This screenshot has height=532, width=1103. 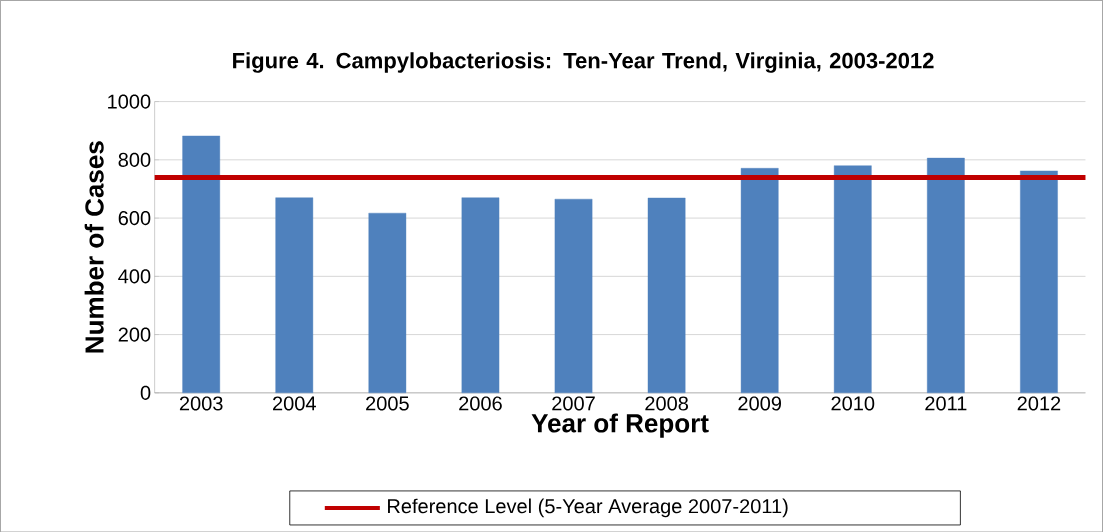 I want to click on y-tick-label: 600, so click(x=134, y=217).